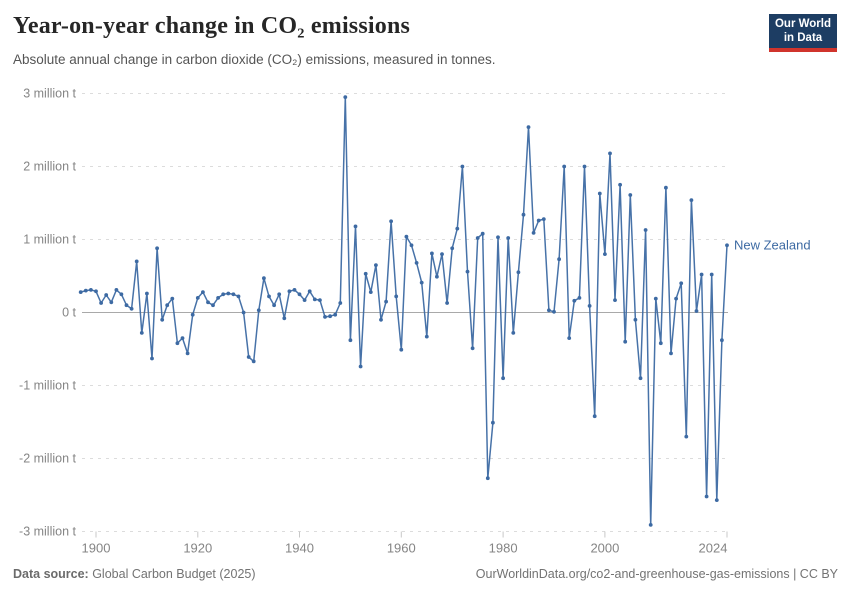  Describe the element at coordinates (772, 244) in the screenshot. I see `series-label: New Zealand` at that location.